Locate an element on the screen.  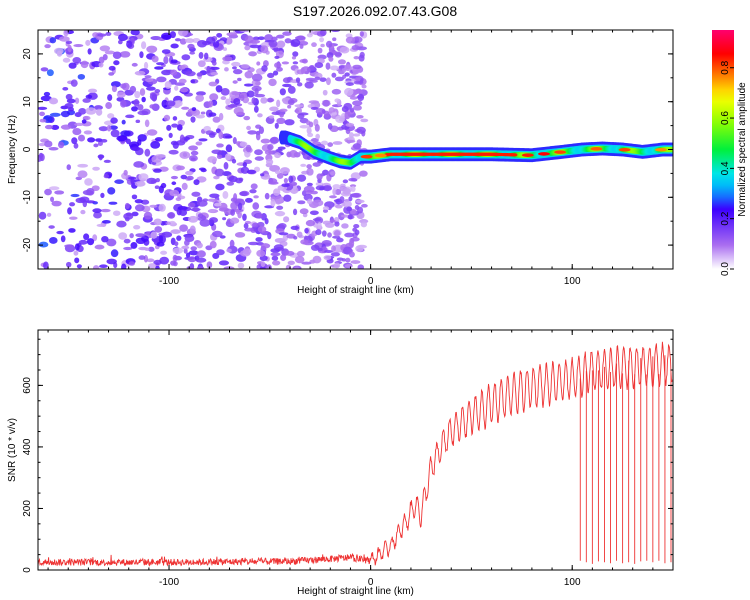
x-tick-label: -100 is located at coordinates (169, 281).